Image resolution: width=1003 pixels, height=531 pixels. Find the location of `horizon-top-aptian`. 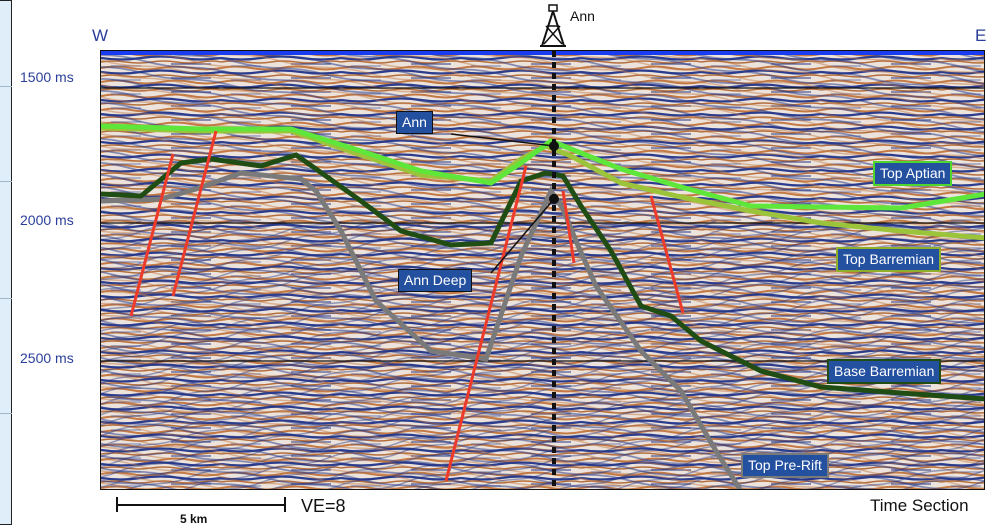

horizon-top-aptian is located at coordinates (542, 167).